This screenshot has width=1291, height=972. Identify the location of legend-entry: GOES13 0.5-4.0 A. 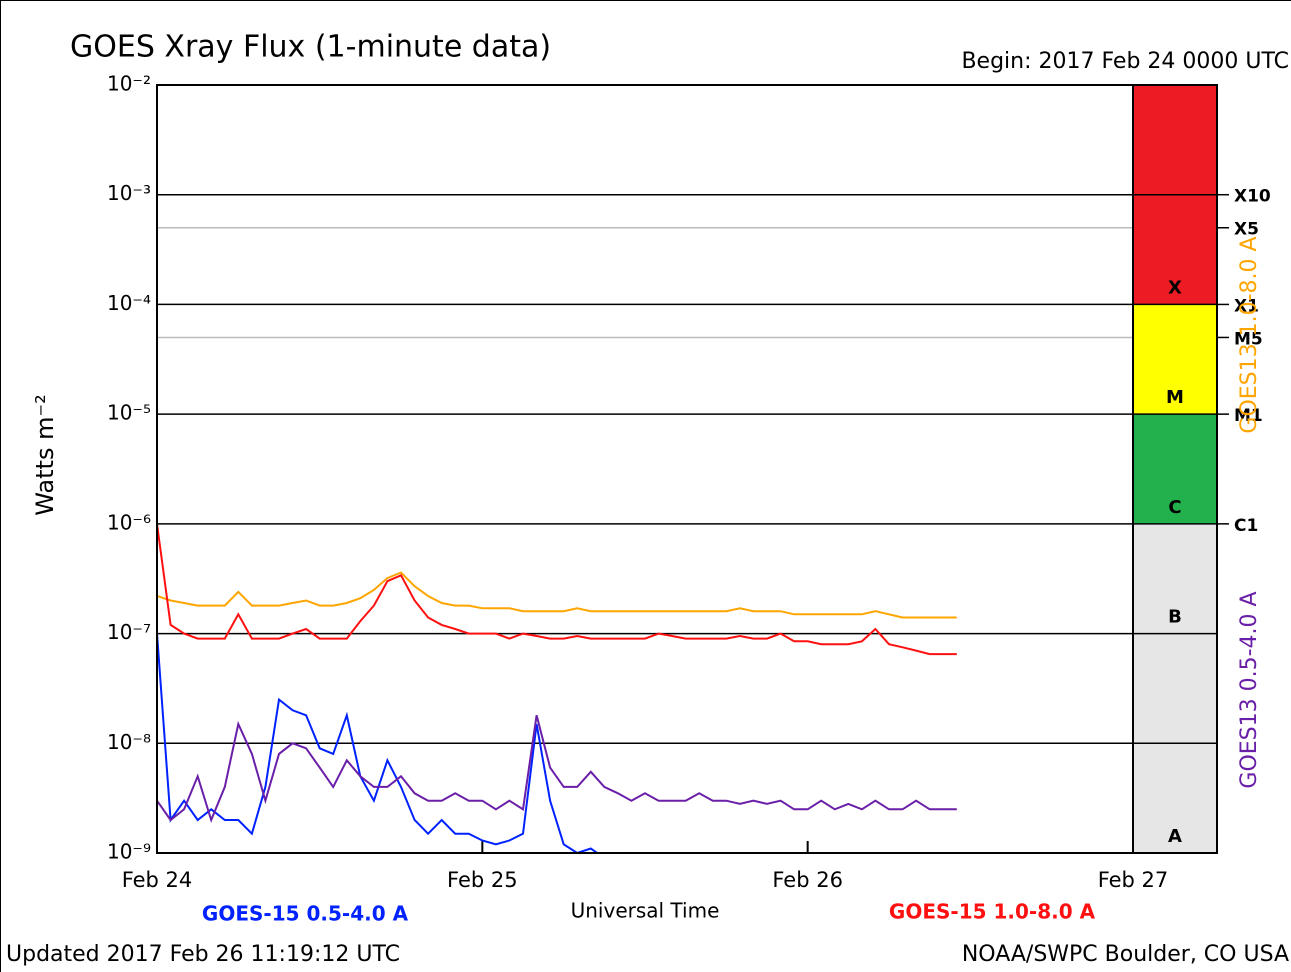
(1249, 689).